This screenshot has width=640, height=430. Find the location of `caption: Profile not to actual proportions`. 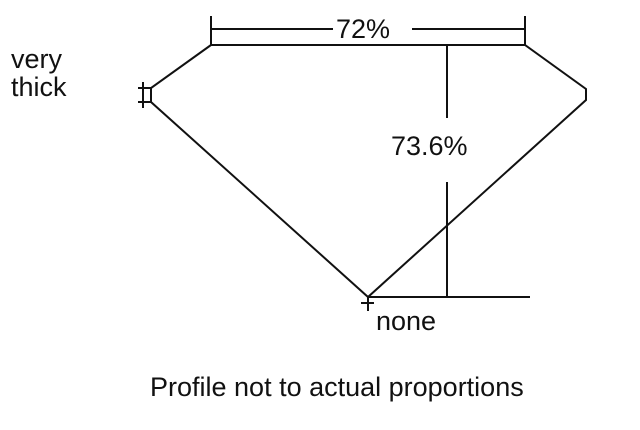

caption: Profile not to actual proportions is located at coordinates (337, 387).